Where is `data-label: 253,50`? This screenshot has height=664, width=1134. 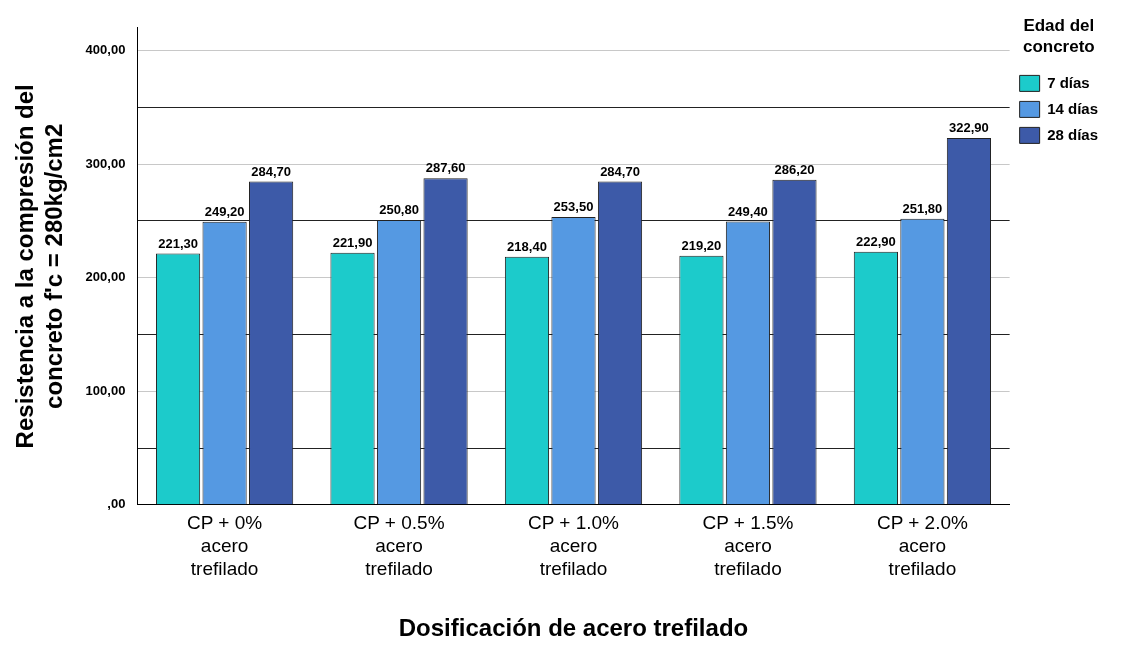
data-label: 253,50 is located at coordinates (573, 206).